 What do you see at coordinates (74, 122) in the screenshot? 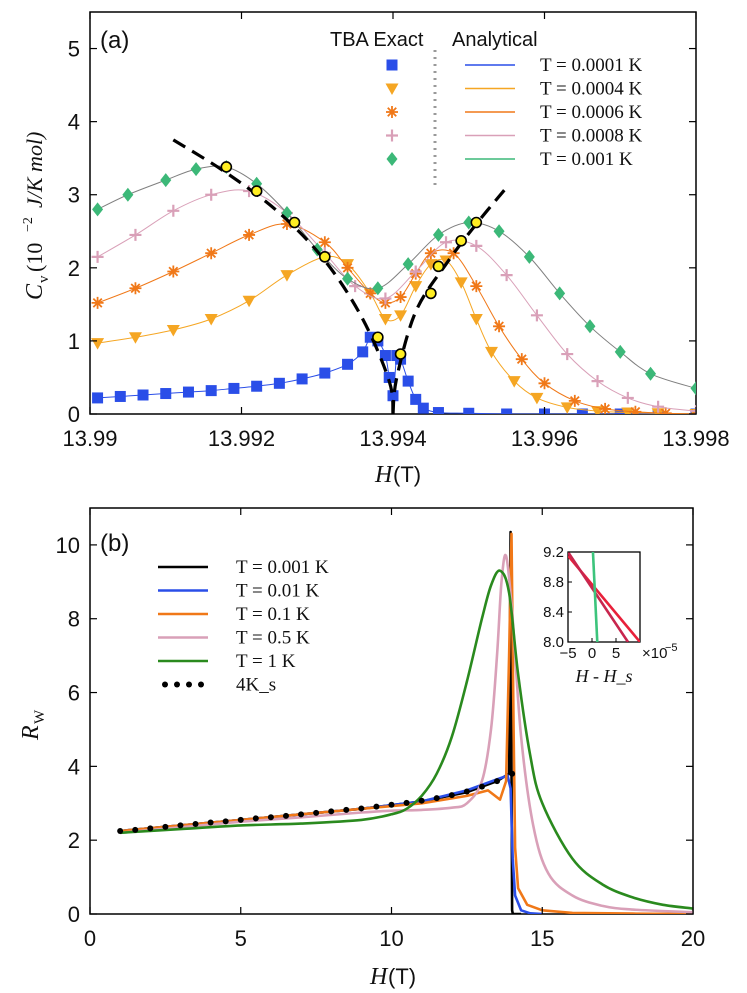
I see `y-tick-label-4: 4` at bounding box center [74, 122].